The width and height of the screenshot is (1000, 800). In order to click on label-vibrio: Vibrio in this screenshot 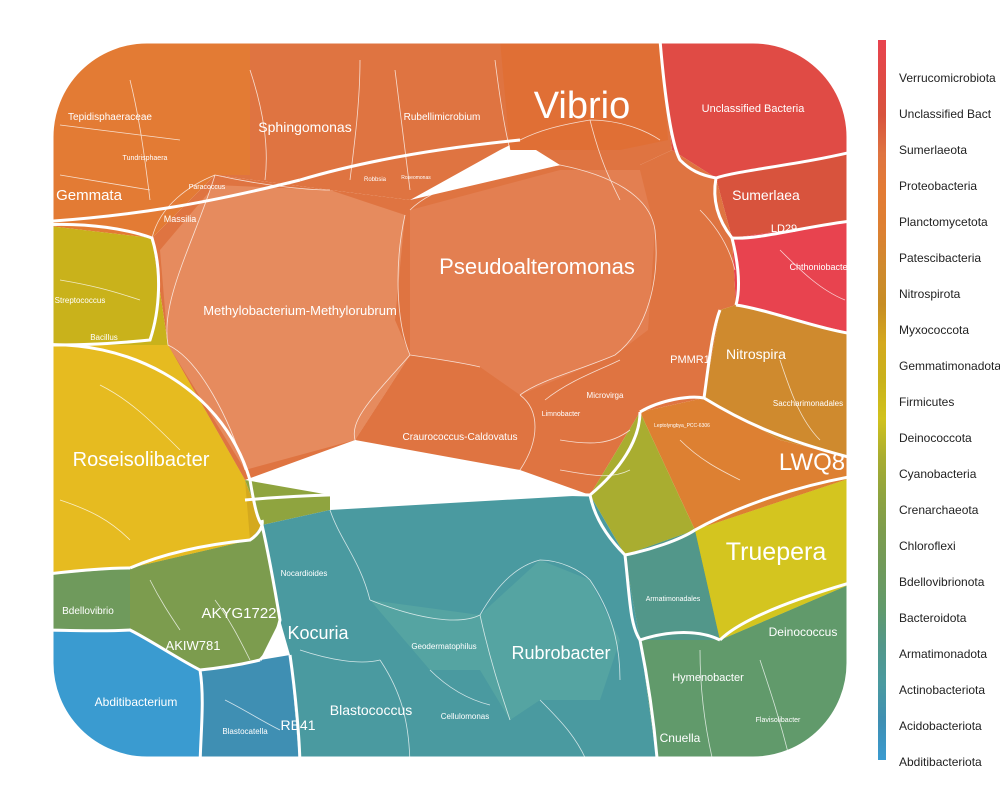, I will do `click(582, 106)`.